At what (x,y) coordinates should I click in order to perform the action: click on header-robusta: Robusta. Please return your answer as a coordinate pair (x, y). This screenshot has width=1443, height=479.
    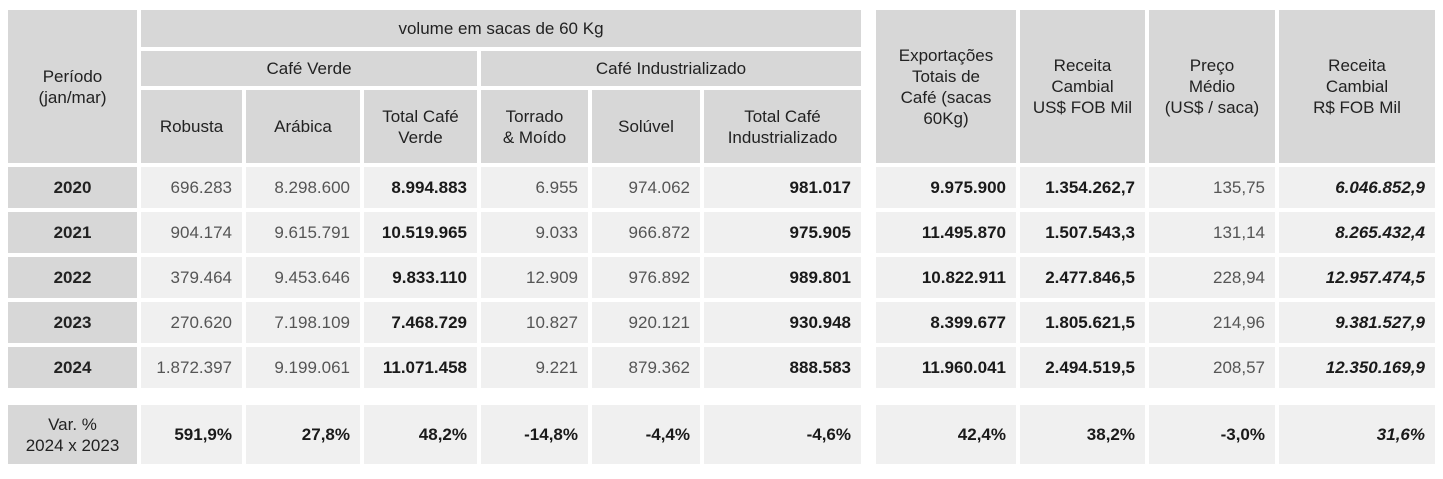
    Looking at the image, I should click on (191, 126).